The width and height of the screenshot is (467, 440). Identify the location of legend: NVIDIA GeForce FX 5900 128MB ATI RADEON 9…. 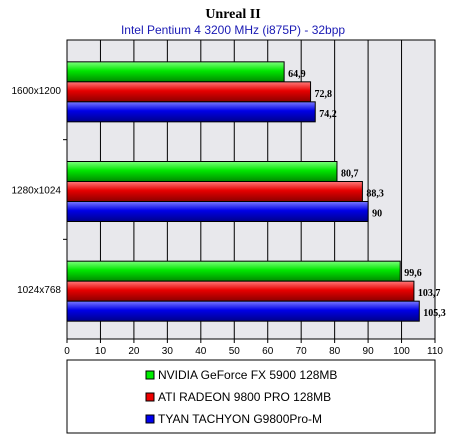
(241, 397).